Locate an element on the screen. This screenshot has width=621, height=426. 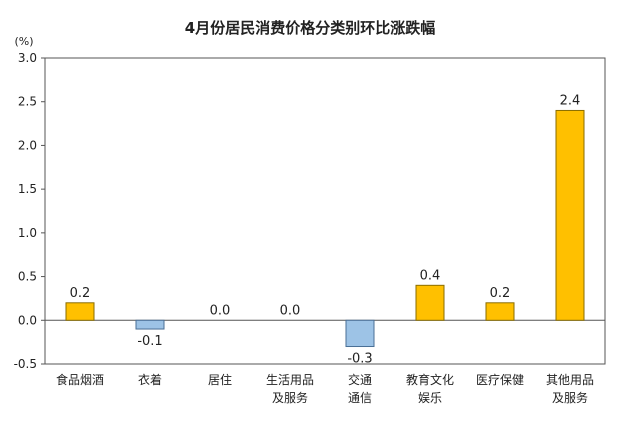
x-tick-label: 食品烟酒 is located at coordinates (80, 379).